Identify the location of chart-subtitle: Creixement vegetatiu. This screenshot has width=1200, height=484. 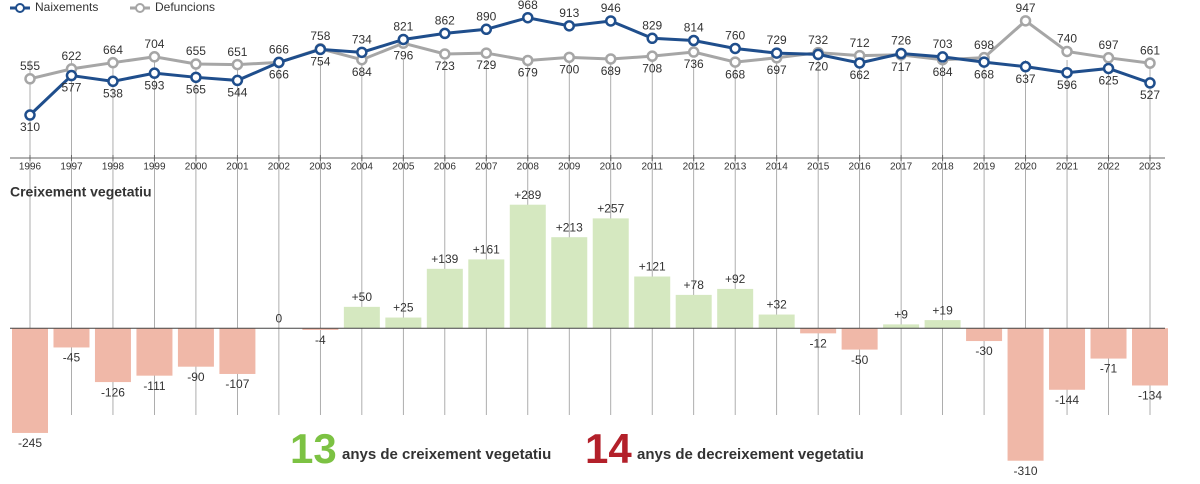
(81, 192).